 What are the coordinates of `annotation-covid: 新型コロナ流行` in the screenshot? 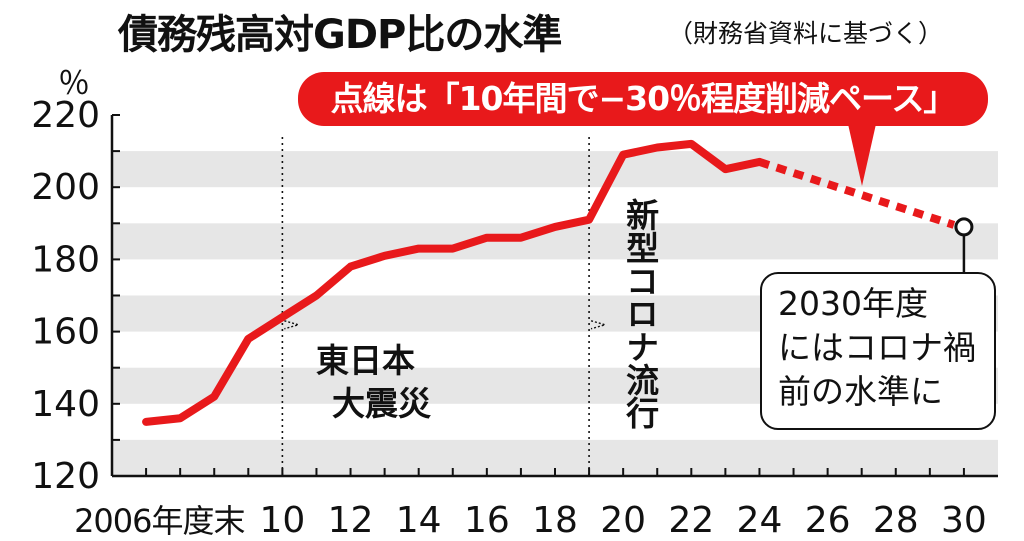 It's located at (640, 313).